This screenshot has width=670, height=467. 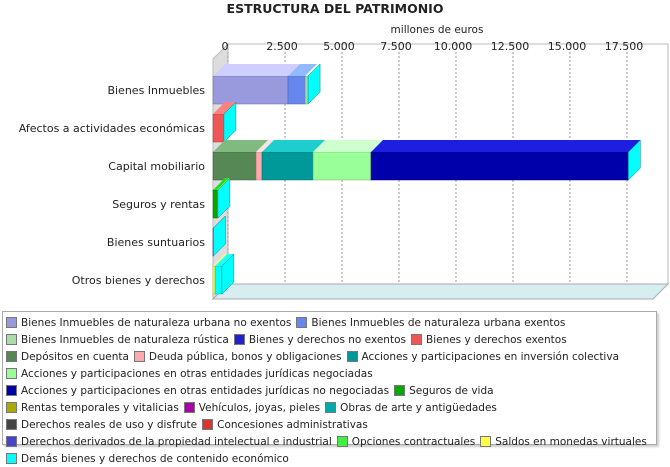 What do you see at coordinates (496, 340) in the screenshot?
I see `legend-label: Bienes y derechos exentos` at bounding box center [496, 340].